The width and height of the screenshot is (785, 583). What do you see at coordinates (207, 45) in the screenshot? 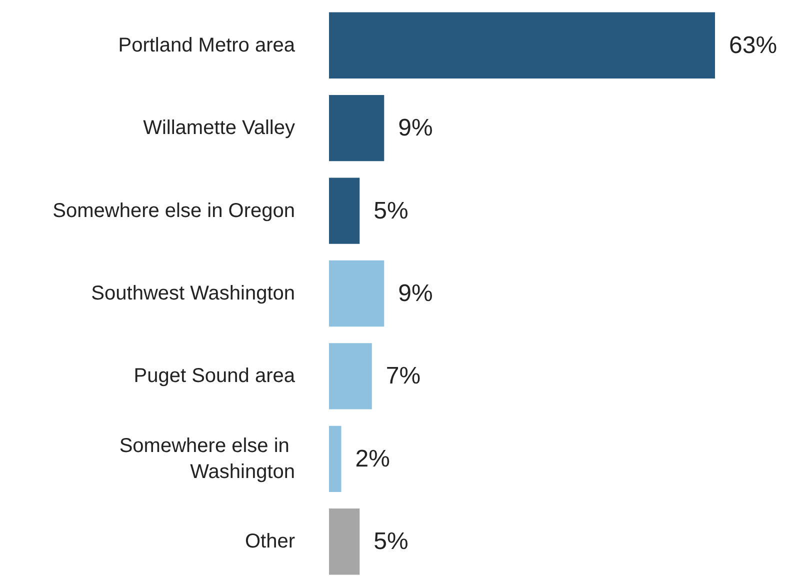
I see `y-tick-label: Portland Metro area` at bounding box center [207, 45].